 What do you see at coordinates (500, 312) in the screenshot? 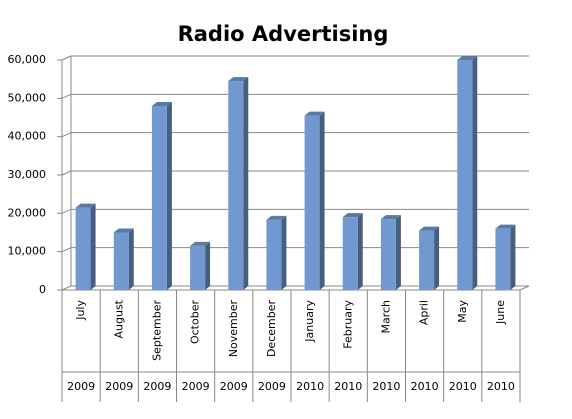
I see `x-tick-label: June` at bounding box center [500, 312].